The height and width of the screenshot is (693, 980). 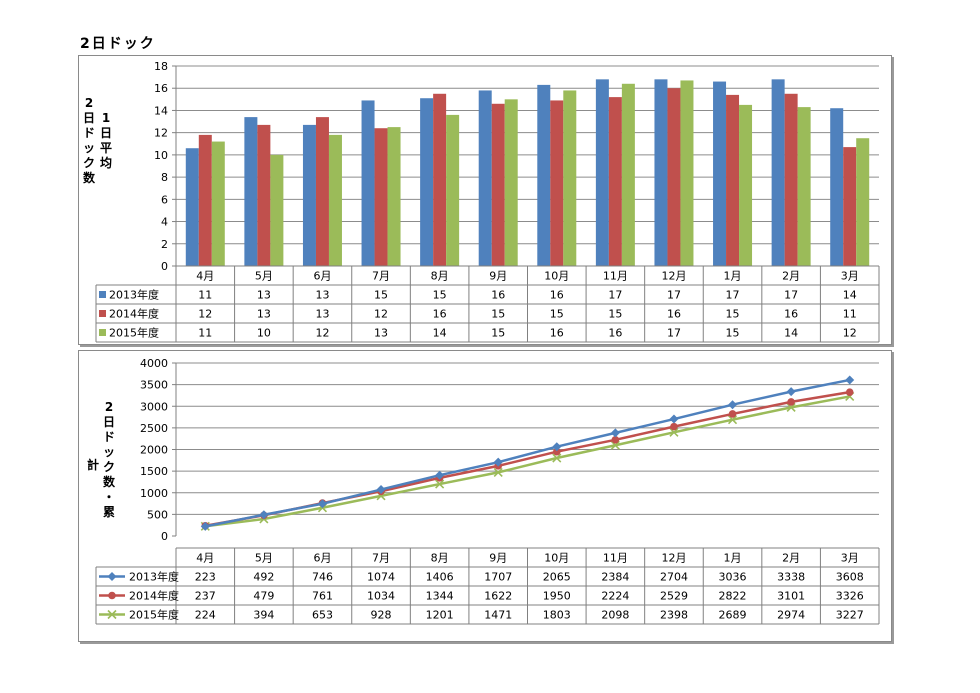 What do you see at coordinates (557, 183) in the screenshot?
I see `bar-2014年度-10月` at bounding box center [557, 183].